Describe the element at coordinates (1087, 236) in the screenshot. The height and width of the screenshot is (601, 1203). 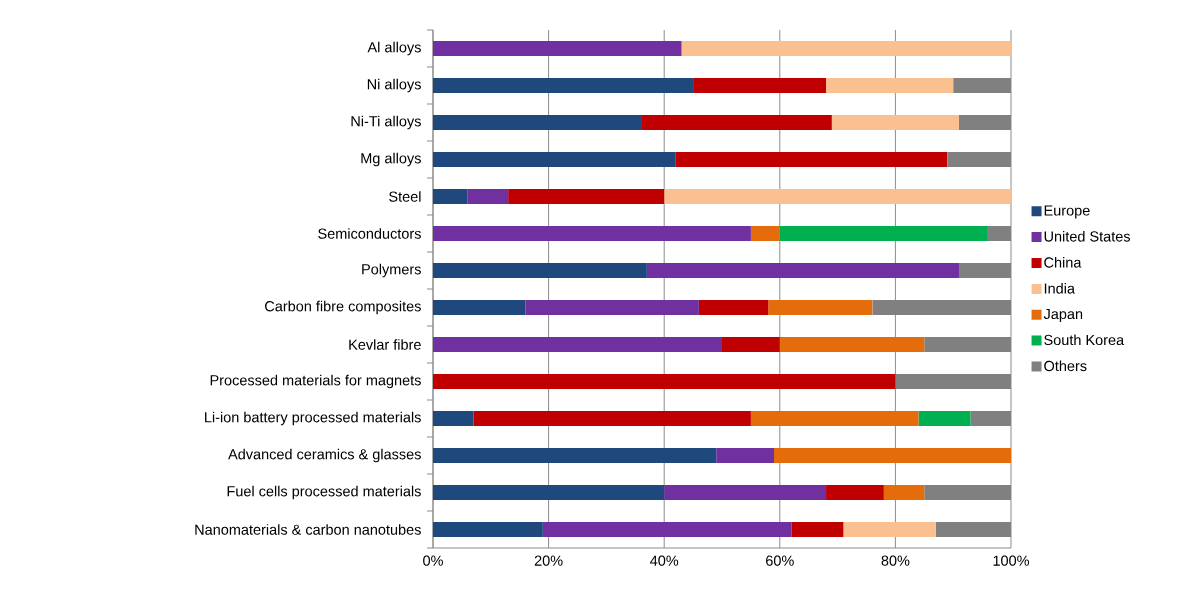
I see `legend-label: United States` at that location.